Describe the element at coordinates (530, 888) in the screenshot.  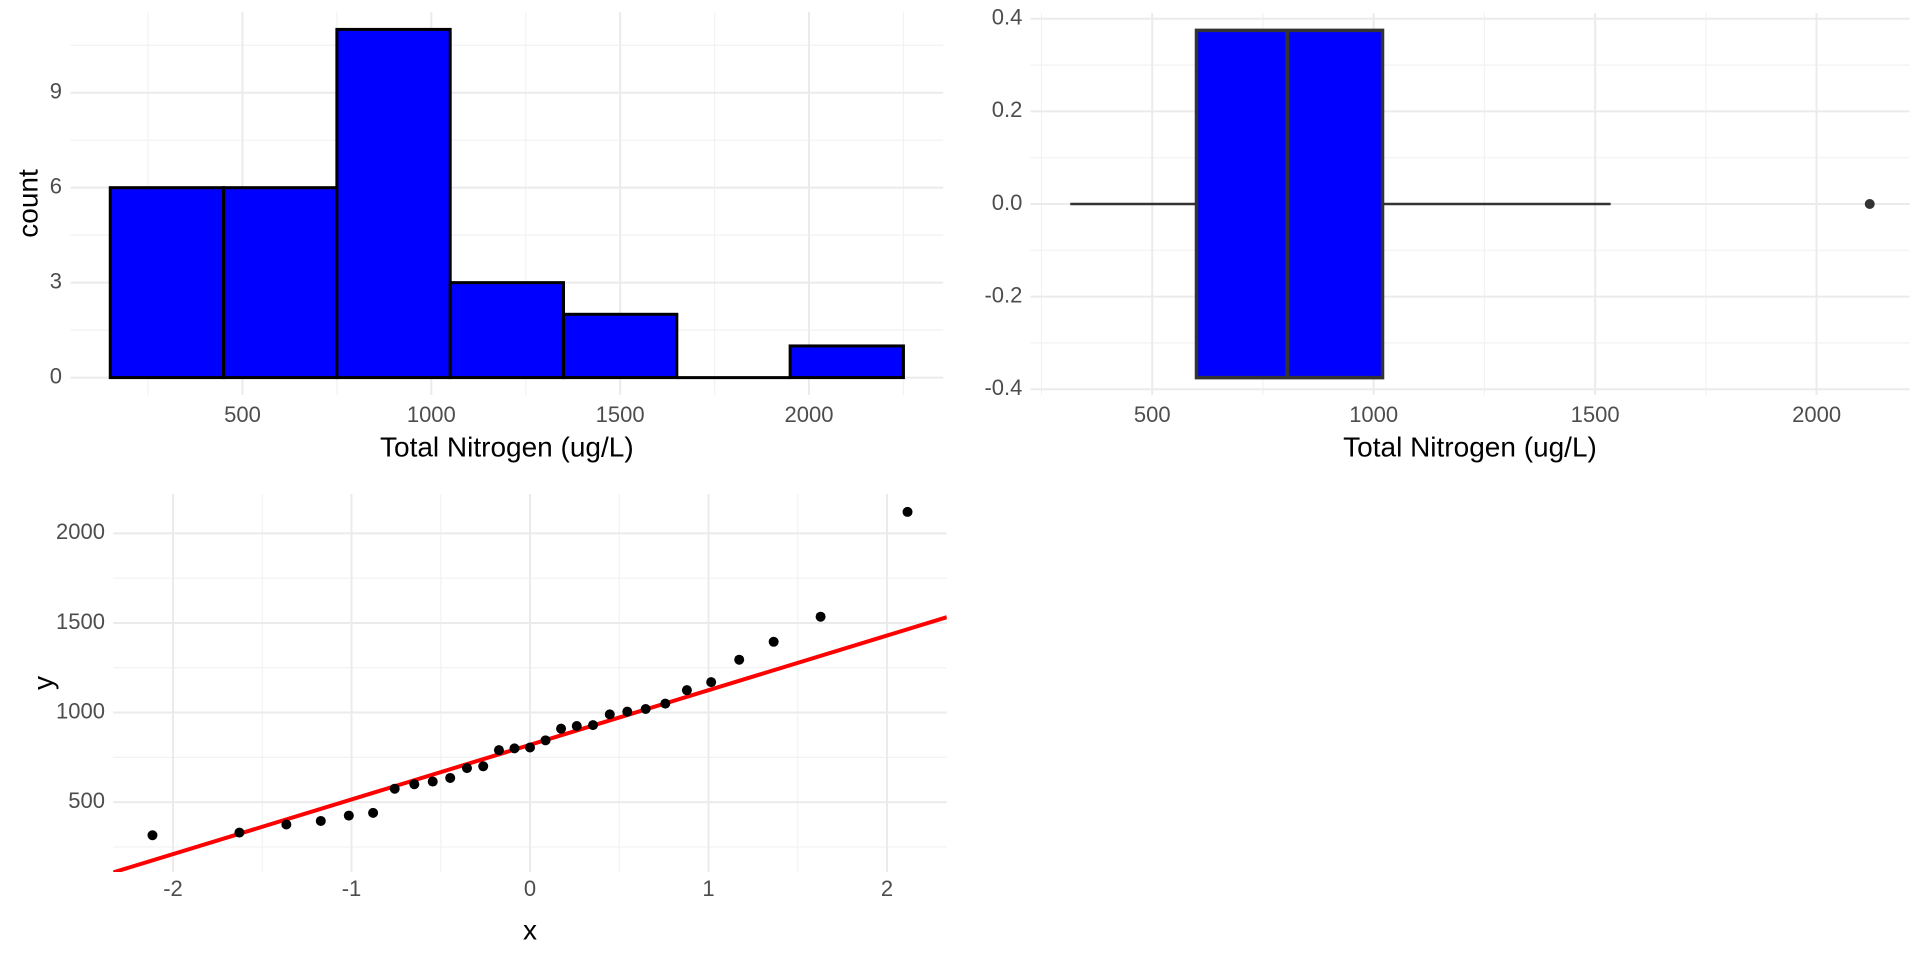
I see `x-tick-label: 0` at that location.